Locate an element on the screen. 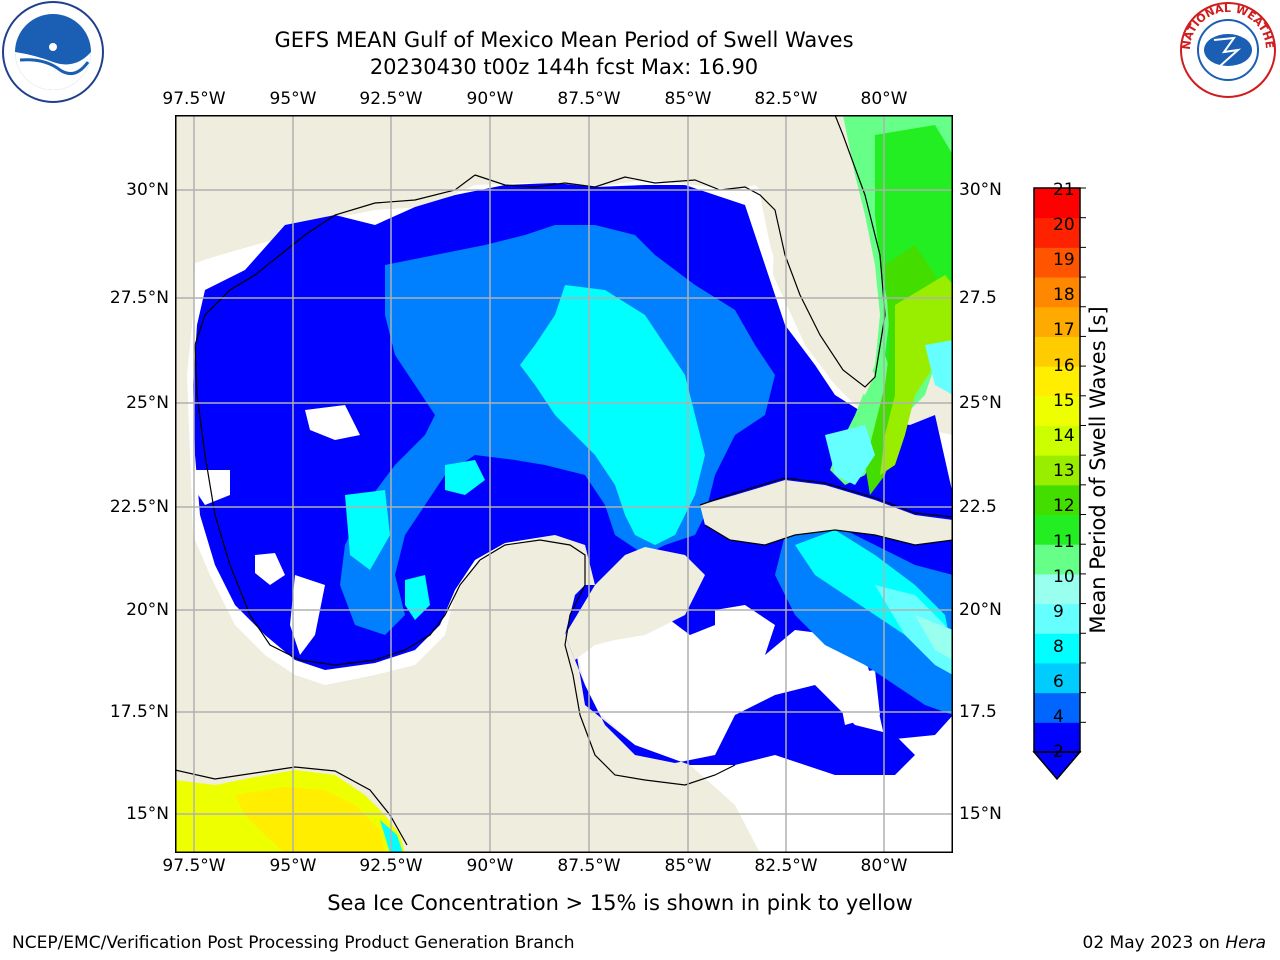 Image resolution: width=1280 pixels, height=960 pixels. colorbar-tick-label: 11 is located at coordinates (1064, 542).